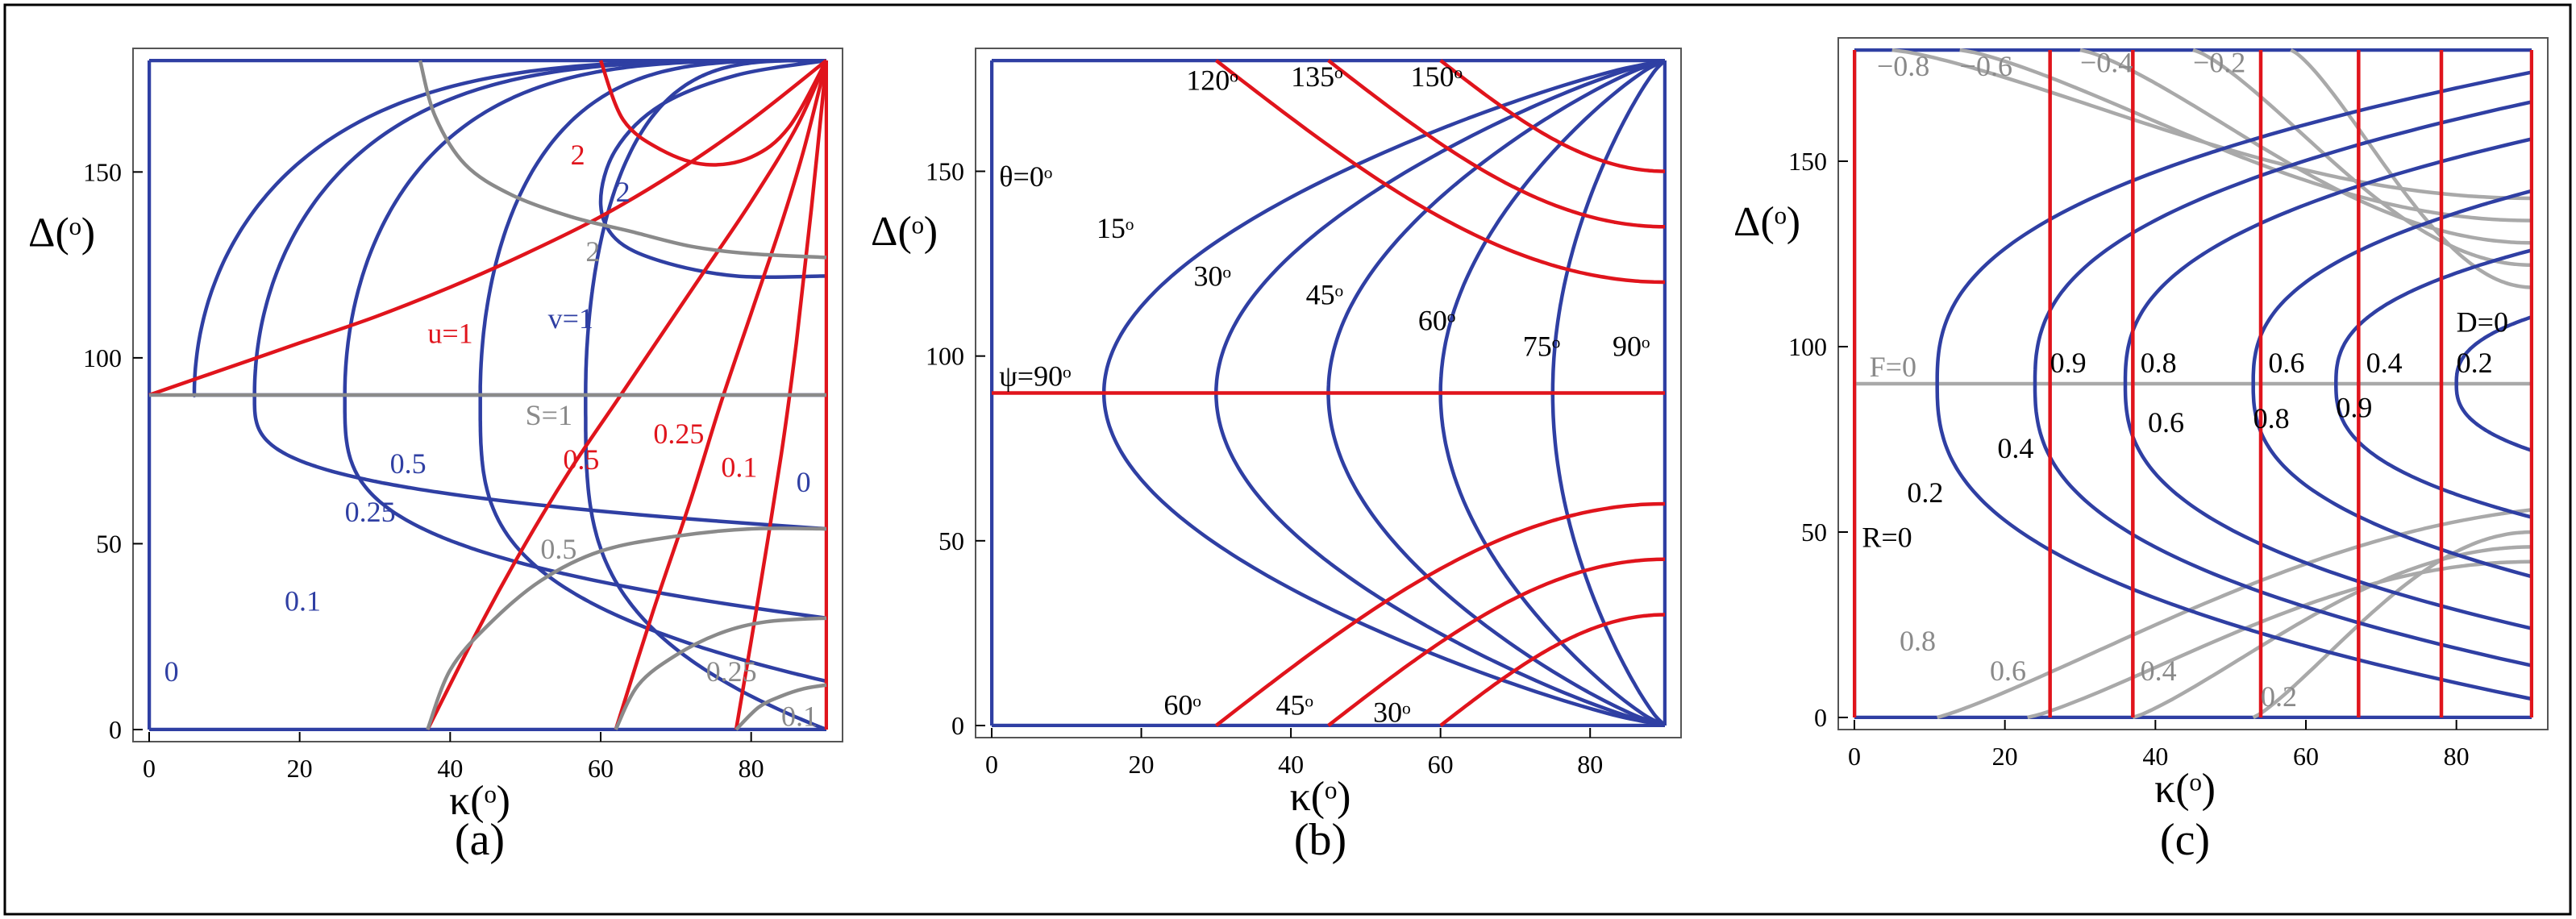  Describe the element at coordinates (1631, 347) in the screenshot. I see `curve-annotation: 90ᵒ` at that location.